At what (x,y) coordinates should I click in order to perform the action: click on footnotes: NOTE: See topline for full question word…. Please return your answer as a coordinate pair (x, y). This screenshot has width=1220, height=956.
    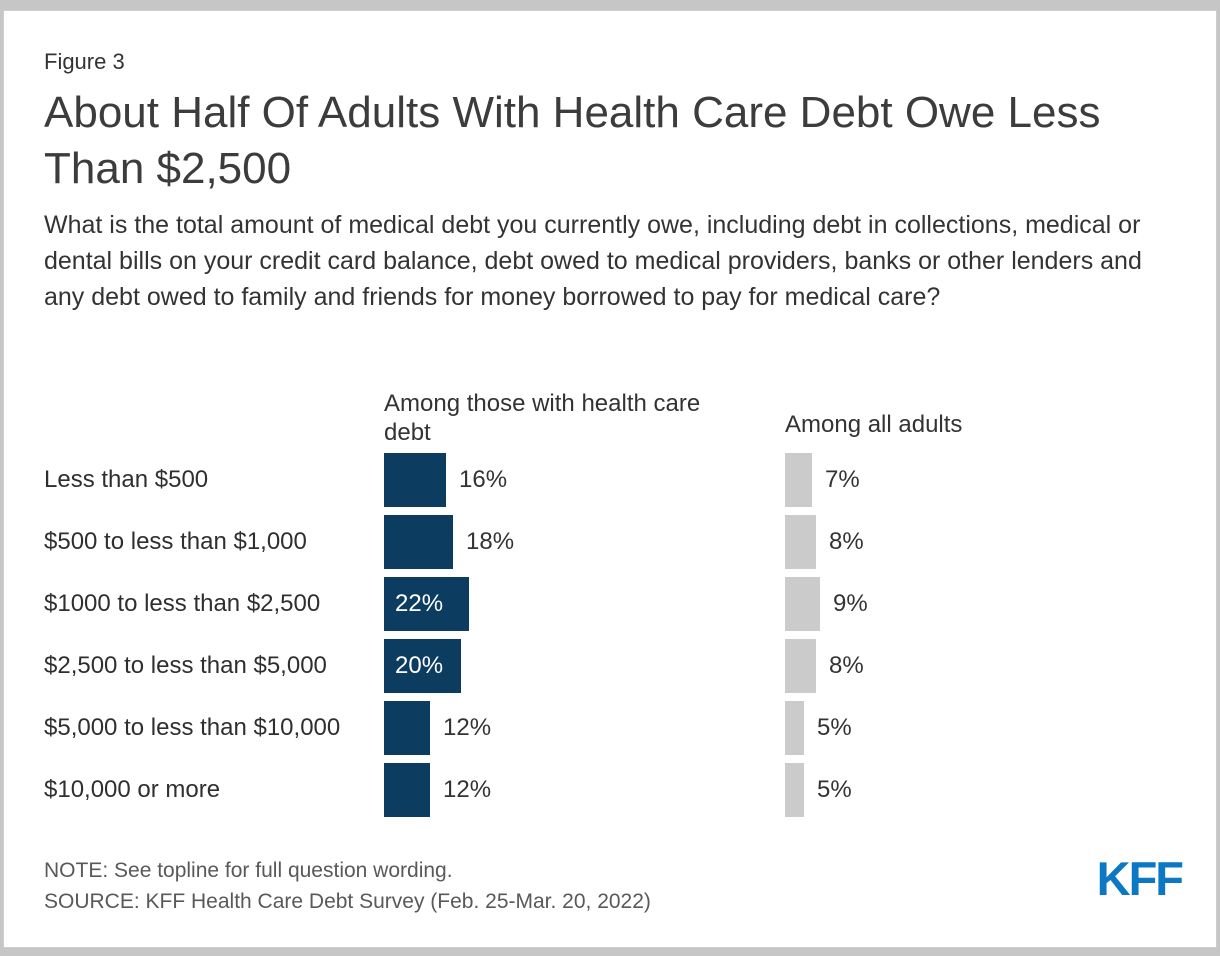
    Looking at the image, I should click on (347, 886).